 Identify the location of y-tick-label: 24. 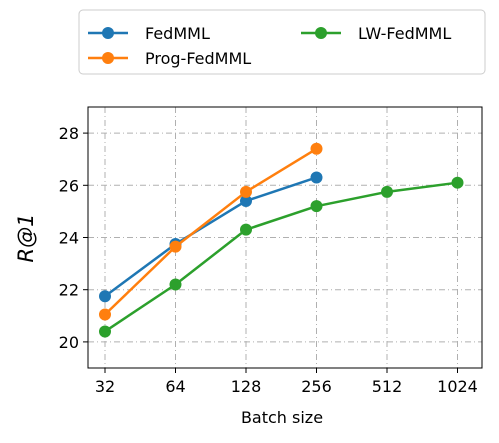
(69, 238).